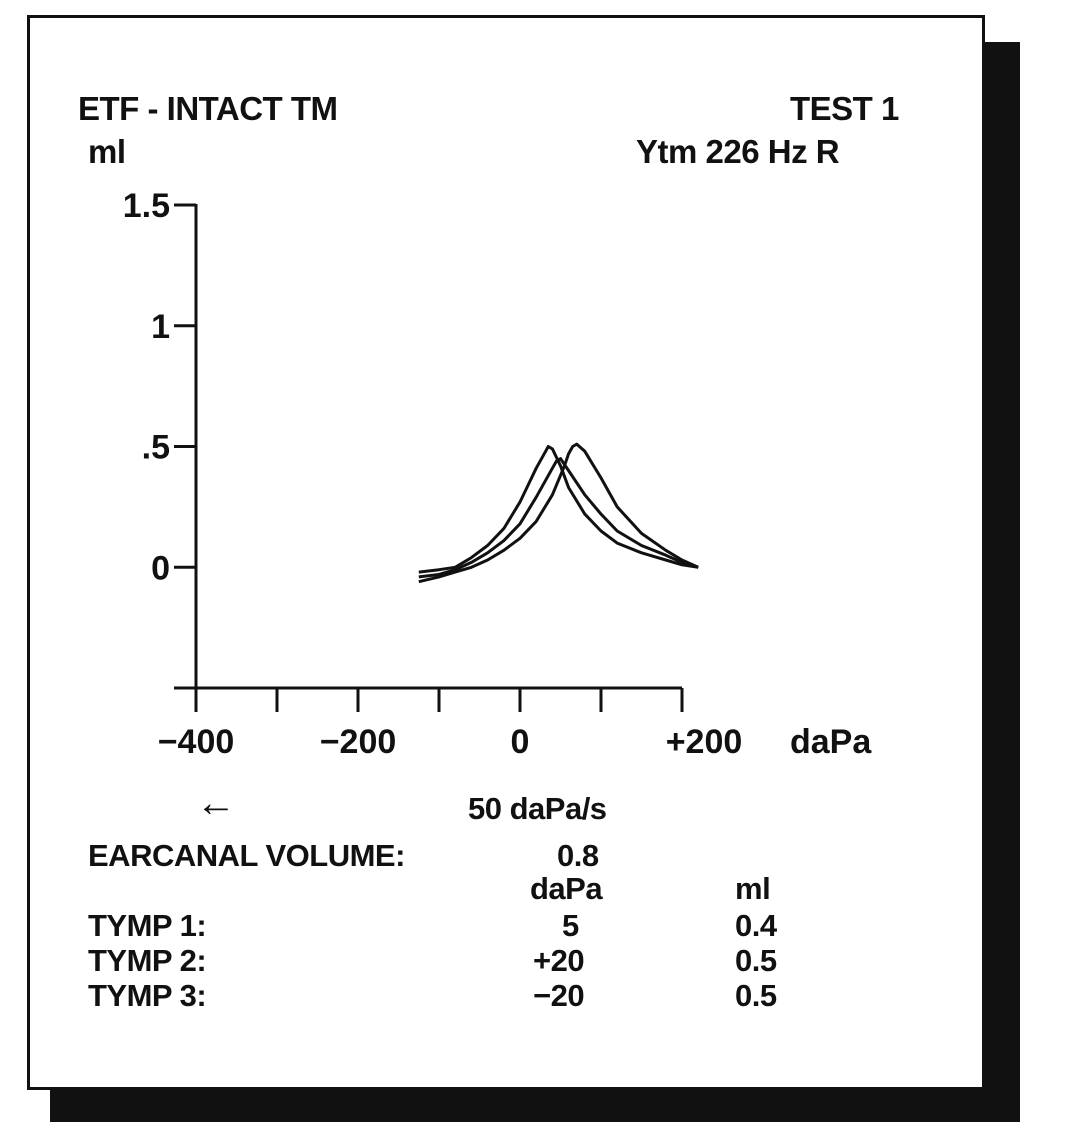 This screenshot has height=1148, width=1080. Describe the element at coordinates (570, 925) in the screenshot. I see `tymp-row-pressure: 5` at that location.